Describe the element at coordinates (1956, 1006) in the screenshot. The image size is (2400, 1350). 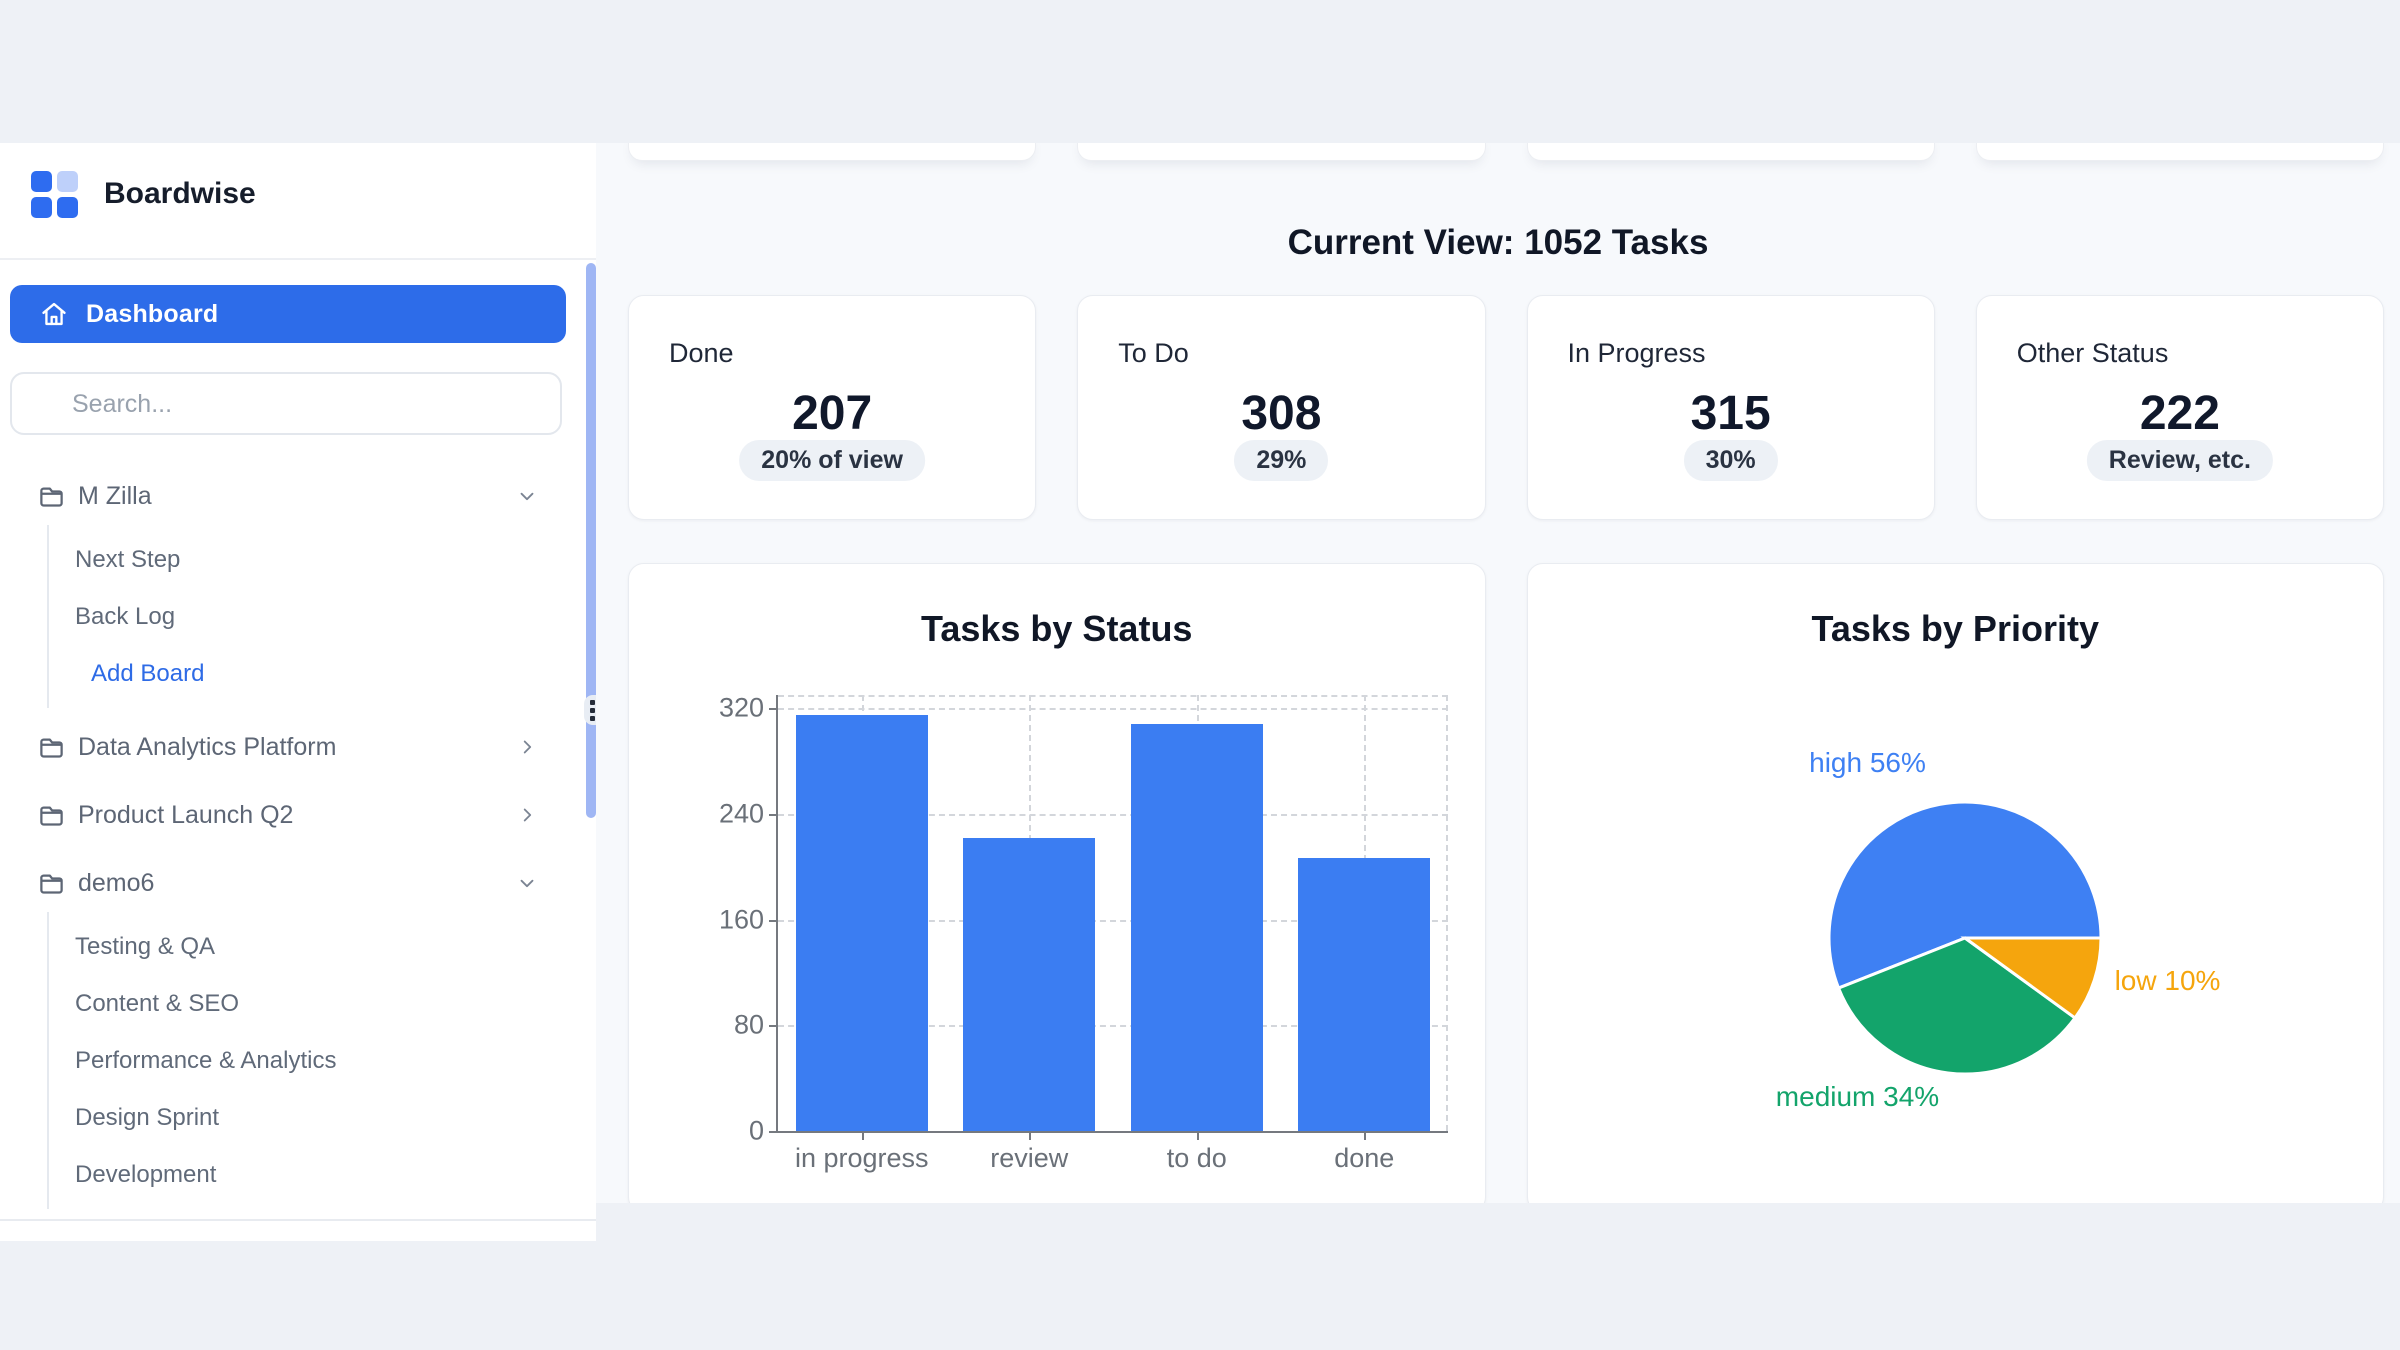
I see `pie-slice-medium` at that location.